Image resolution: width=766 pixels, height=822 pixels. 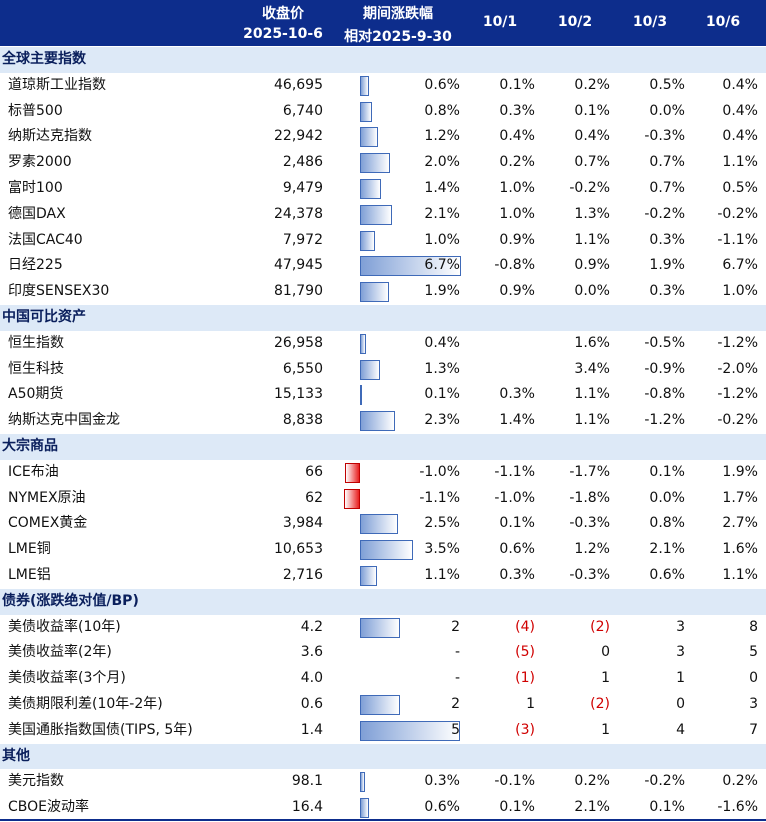 What do you see at coordinates (517, 84) in the screenshot?
I see `cell-value: 0.1%` at bounding box center [517, 84].